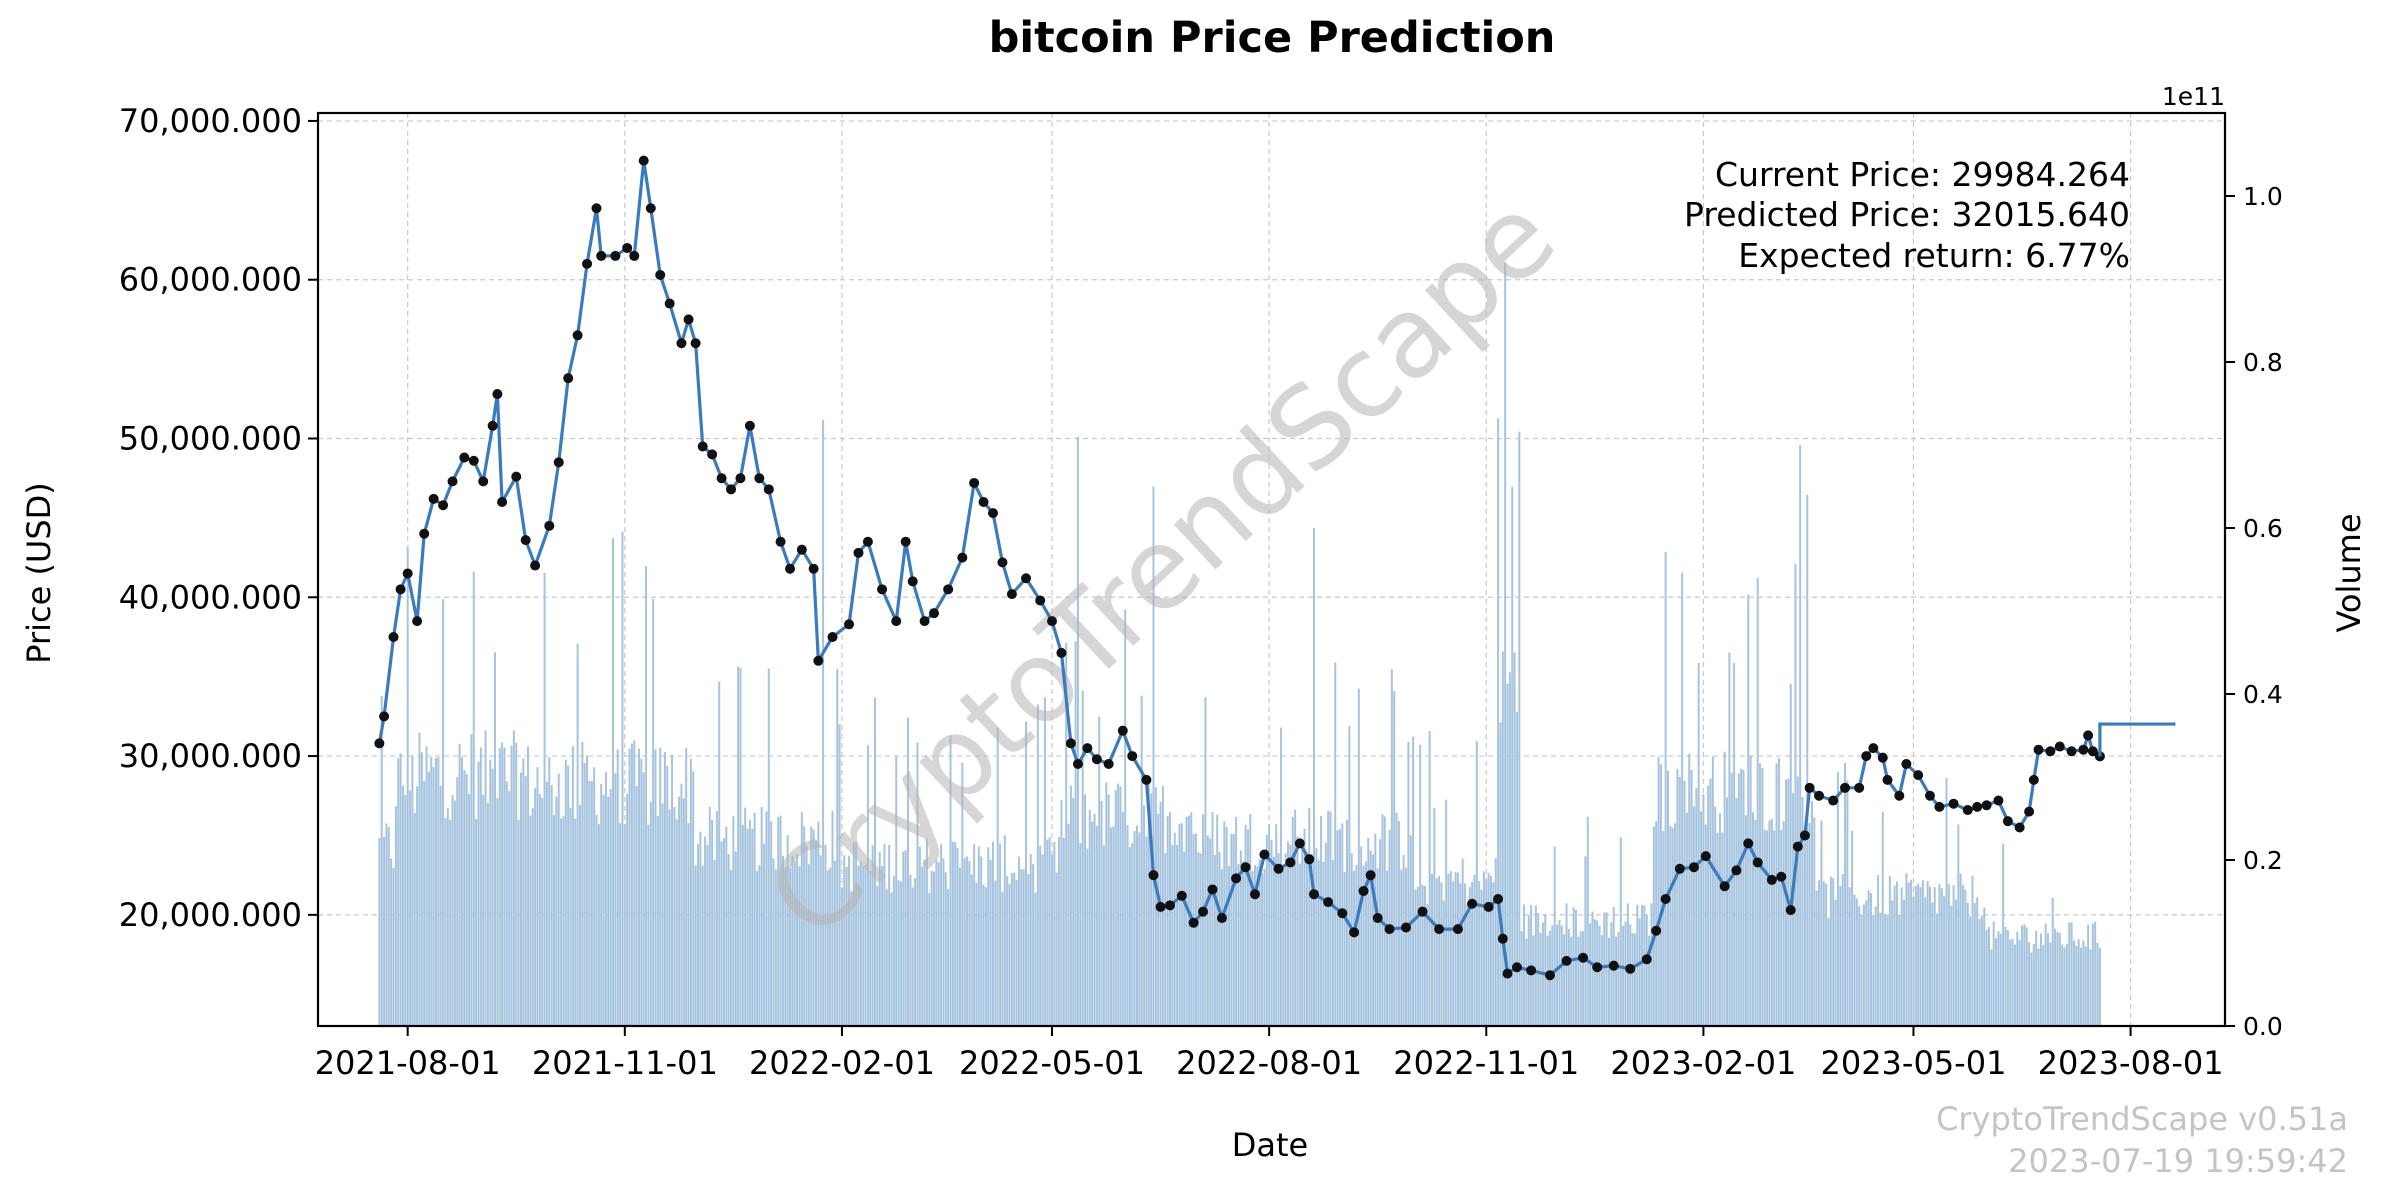 This screenshot has width=2398, height=1186. Describe the element at coordinates (1272, 38) in the screenshot. I see `chart-title: bitcoin Price Prediction` at that location.